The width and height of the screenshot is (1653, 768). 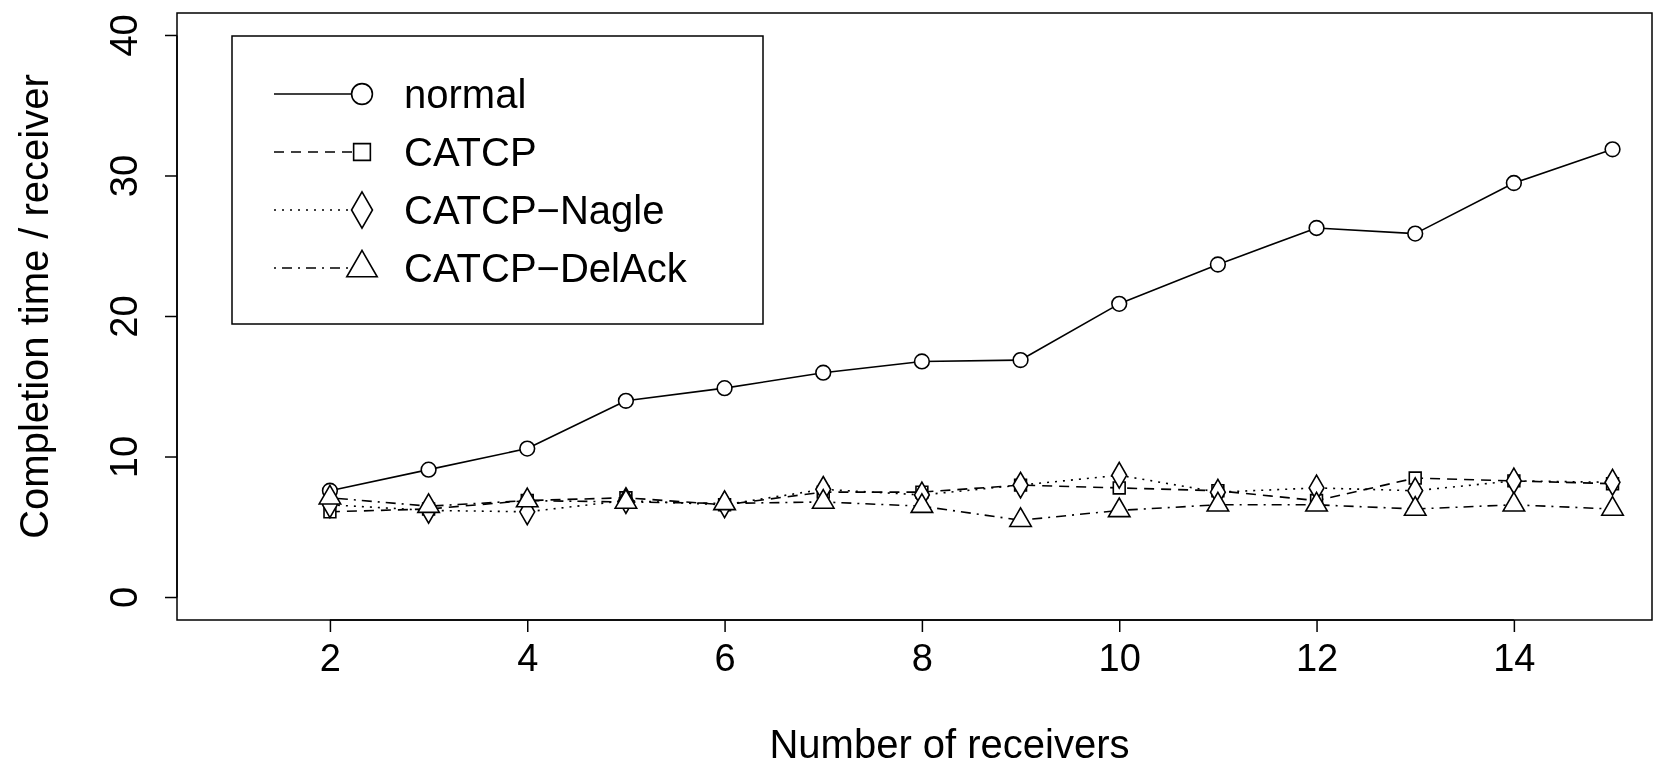 I want to click on x-tick-label: 6, so click(x=725, y=657).